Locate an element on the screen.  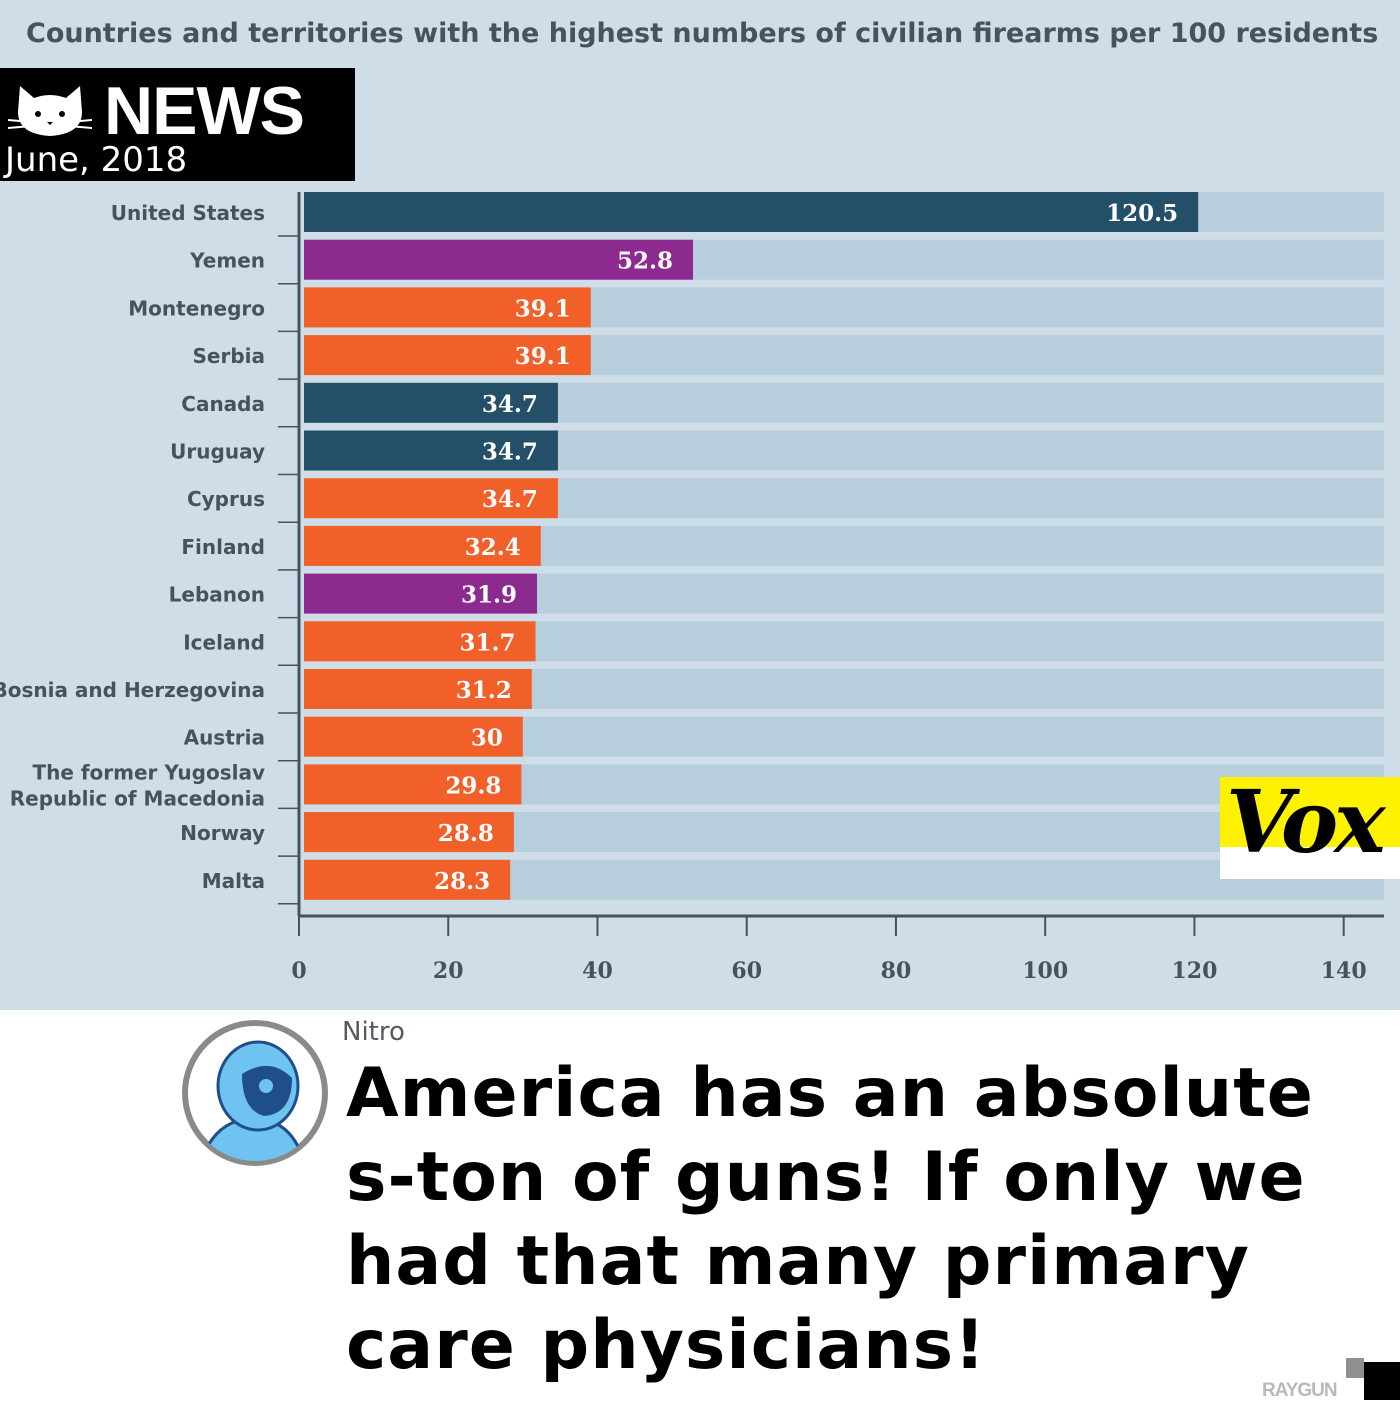
bar-value-label: 52.8 is located at coordinates (645, 261).